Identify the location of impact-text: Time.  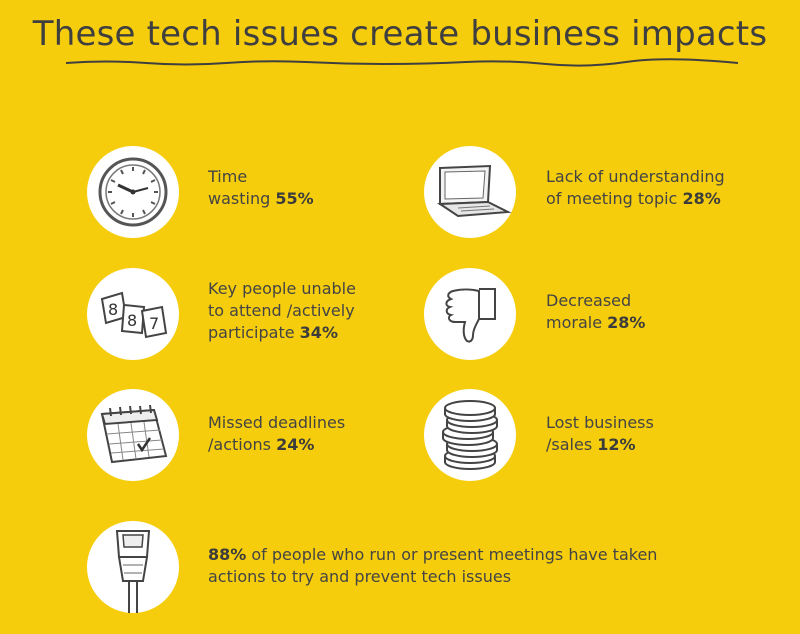
(228, 176).